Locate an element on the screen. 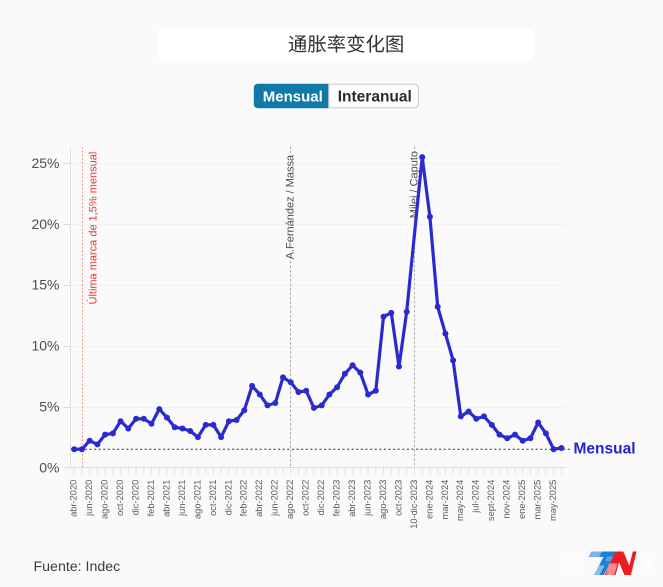 The width and height of the screenshot is (663, 587). svg-text: ene-2024 is located at coordinates (429, 499).